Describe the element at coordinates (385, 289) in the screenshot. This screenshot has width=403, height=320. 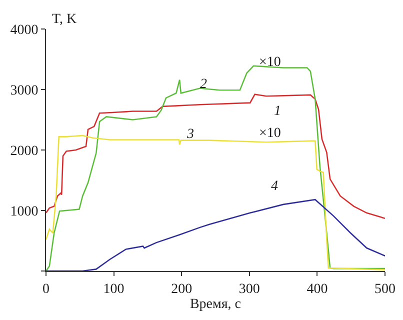
I see `x-tick-label: 500` at that location.